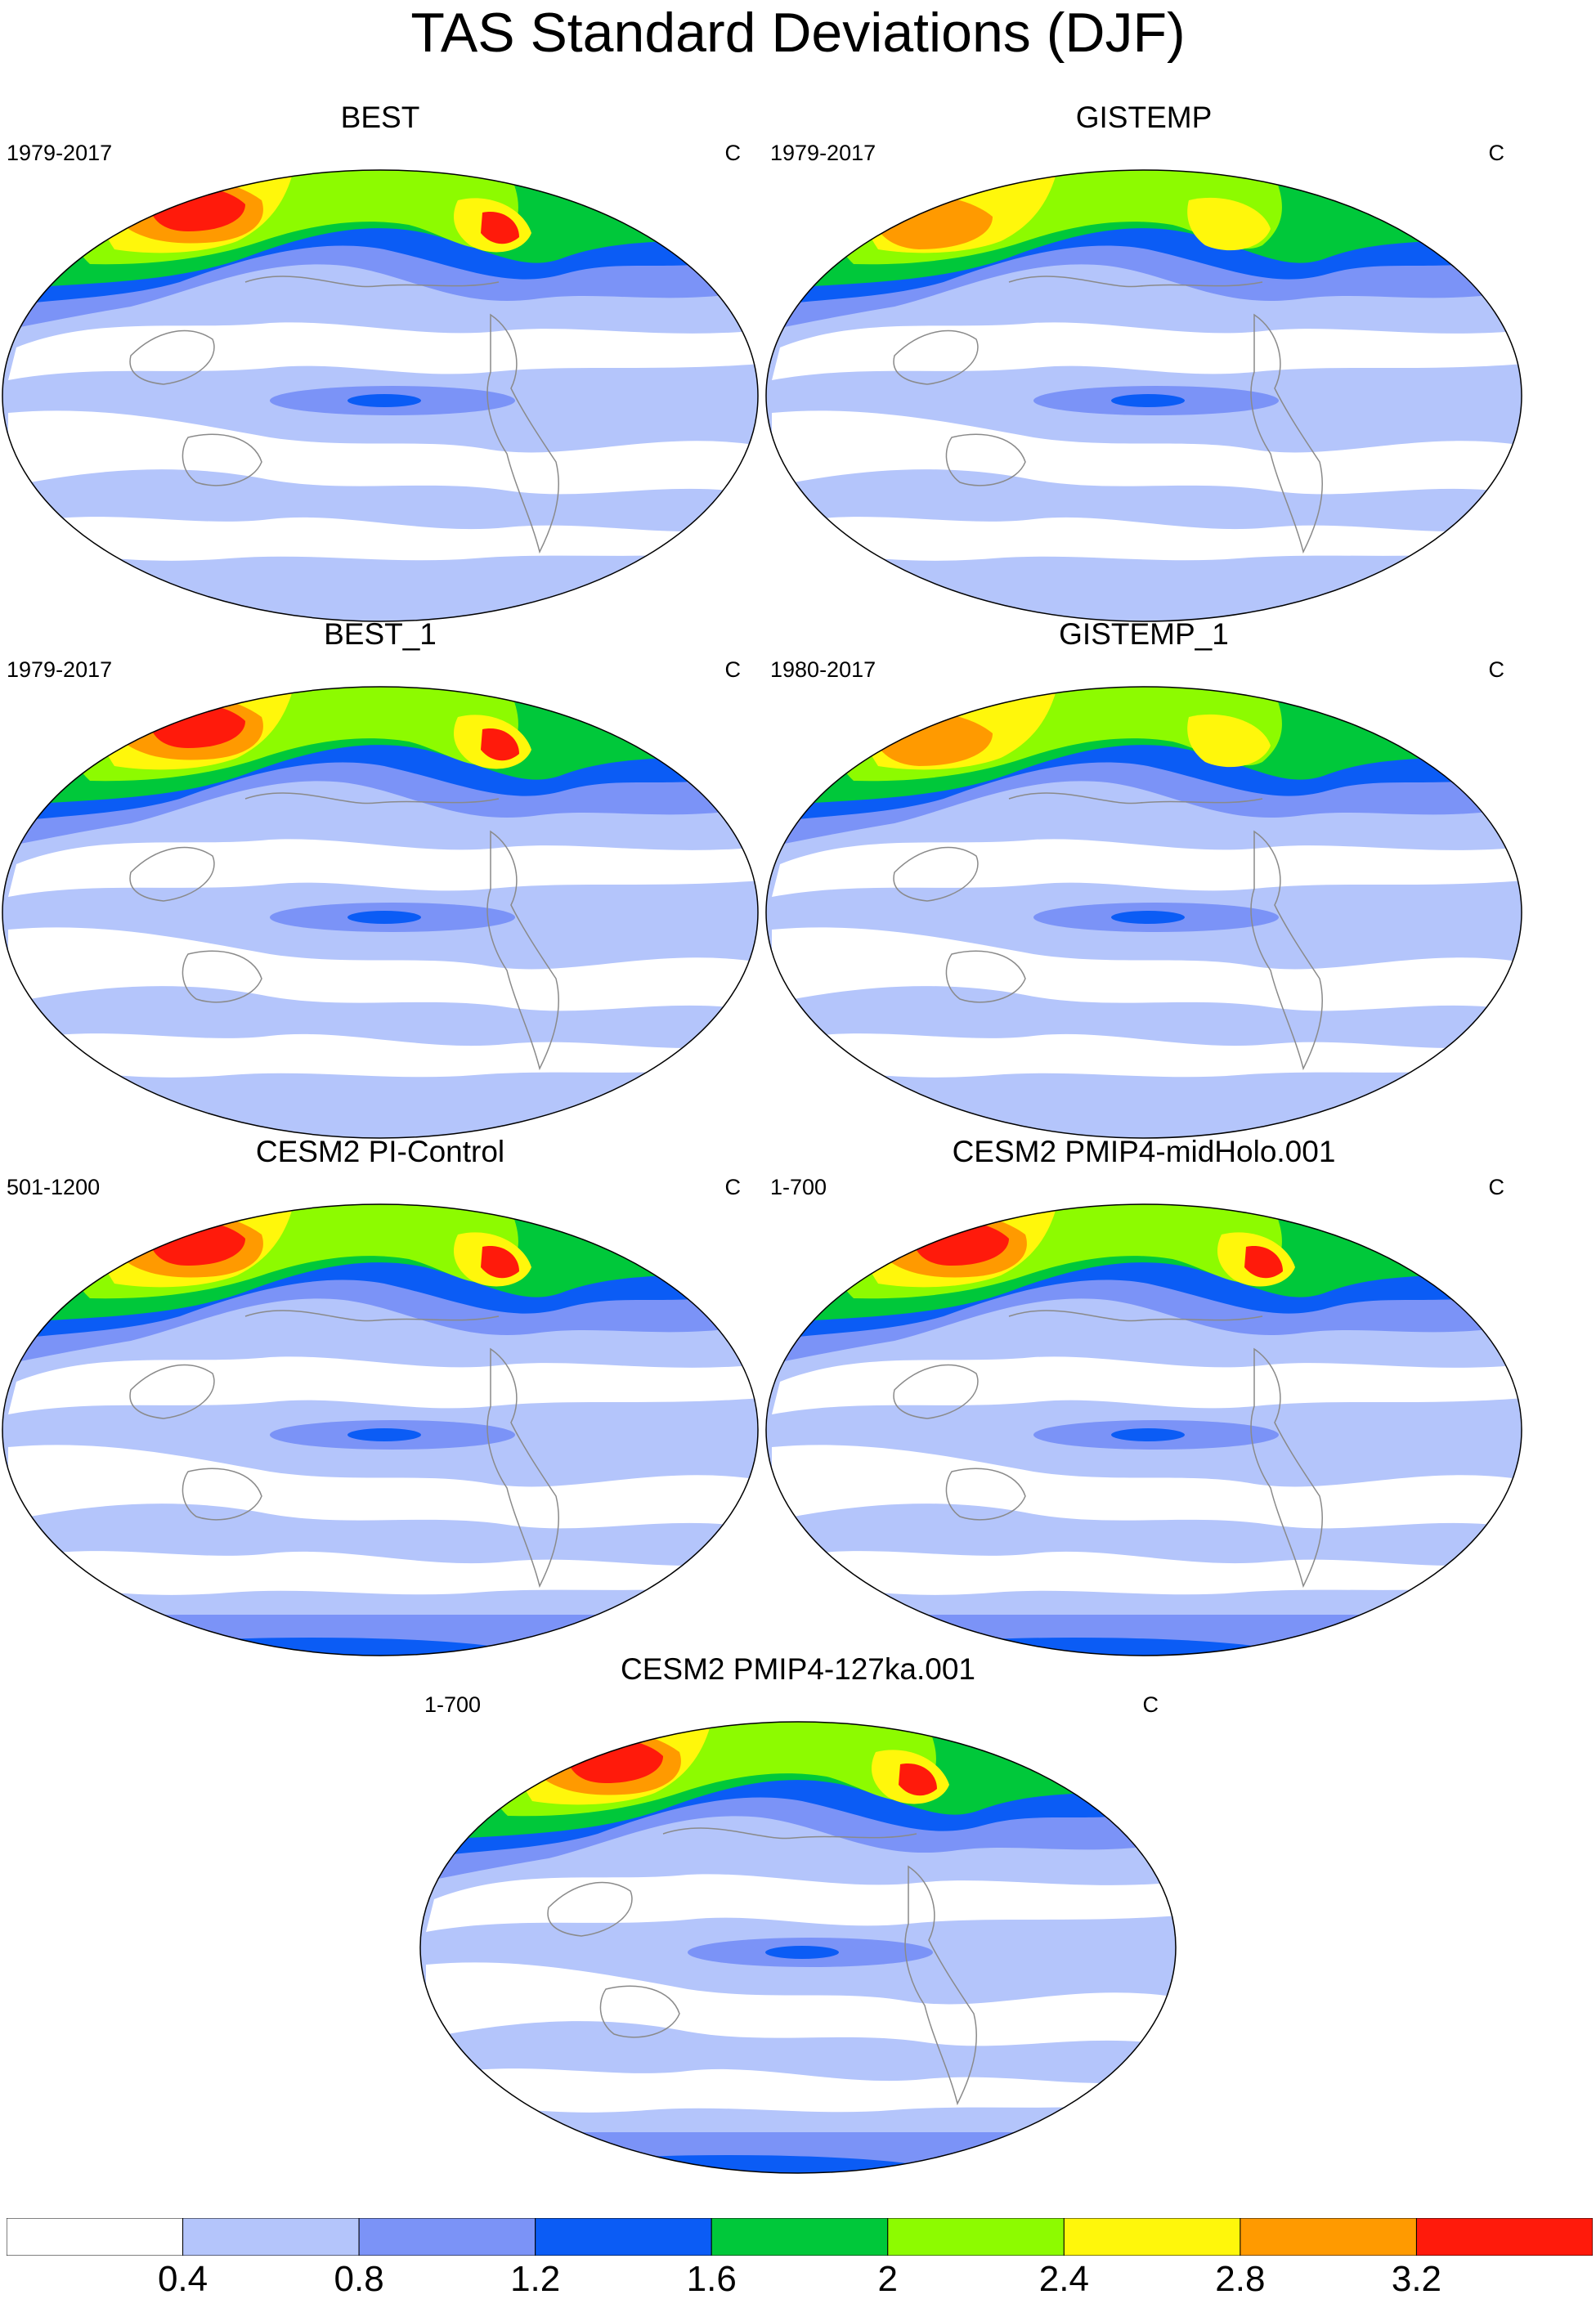 The width and height of the screenshot is (1596, 2299). I want to click on colorbar, so click(800, 2237).